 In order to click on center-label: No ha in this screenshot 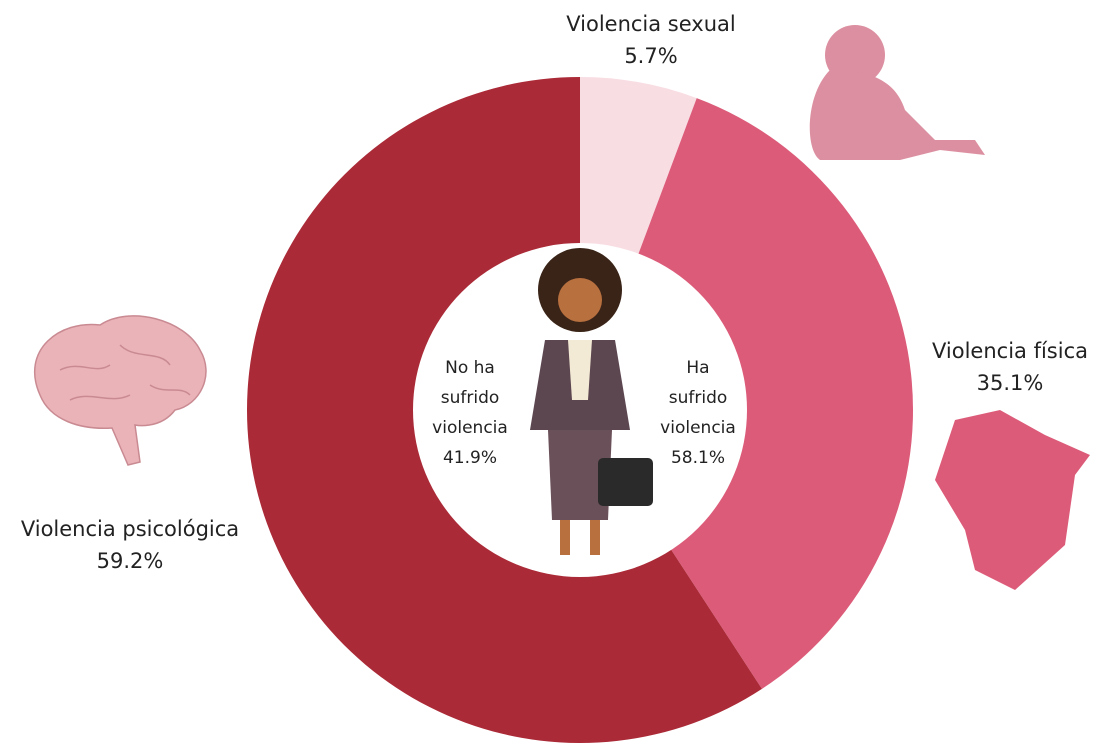, I will do `click(470, 368)`.